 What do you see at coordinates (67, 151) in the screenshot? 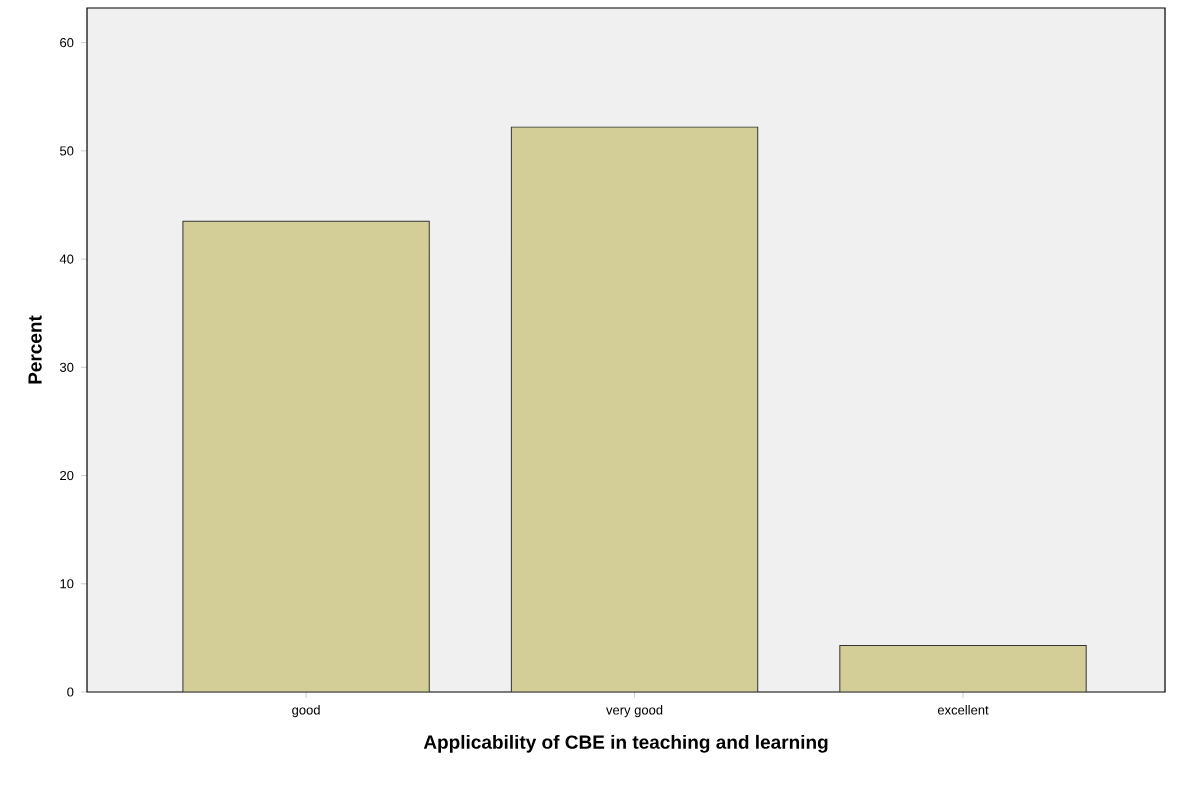
I see `y-tick-label: 50` at bounding box center [67, 151].